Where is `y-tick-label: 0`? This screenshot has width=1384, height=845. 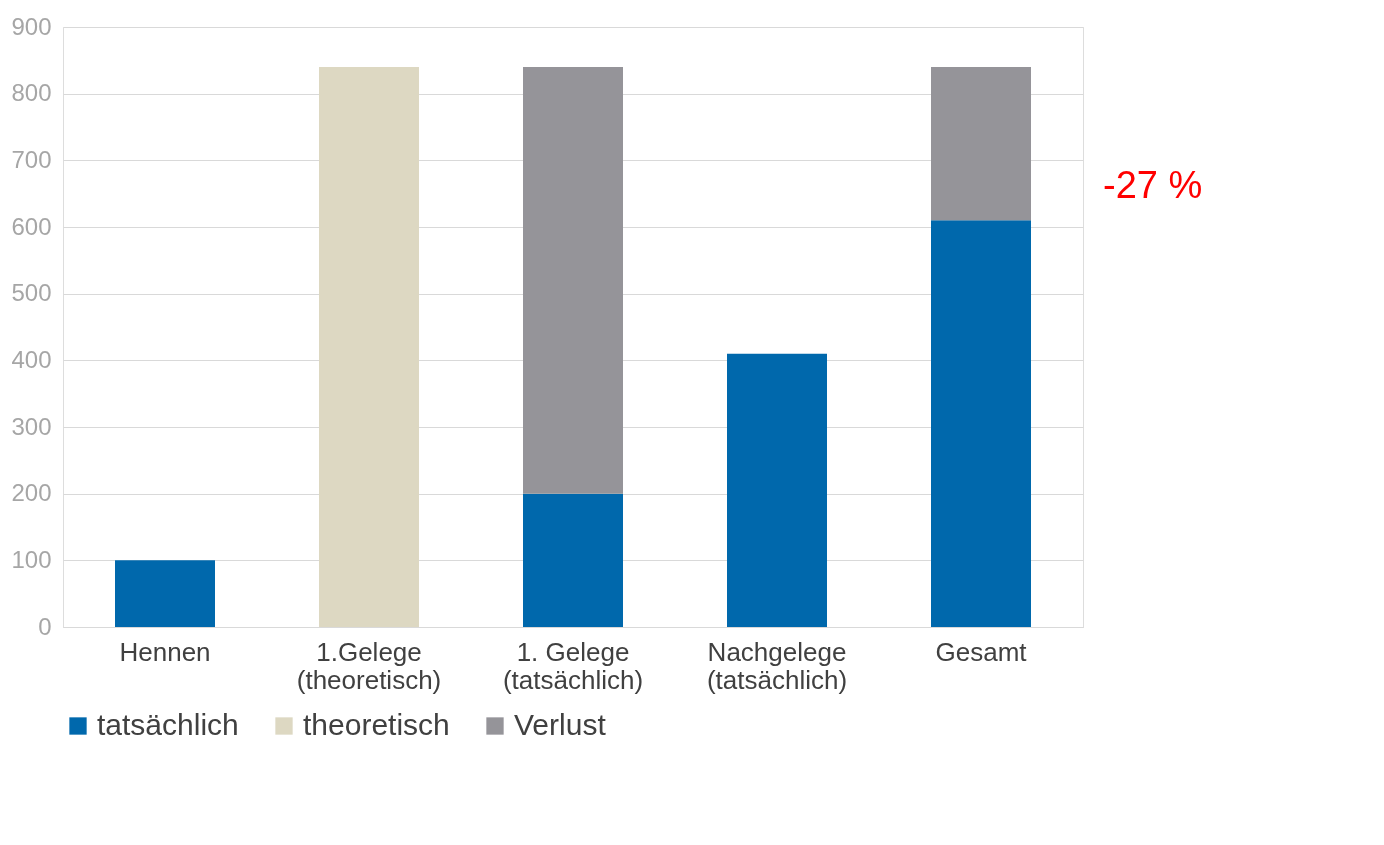 y-tick-label: 0 is located at coordinates (45, 626).